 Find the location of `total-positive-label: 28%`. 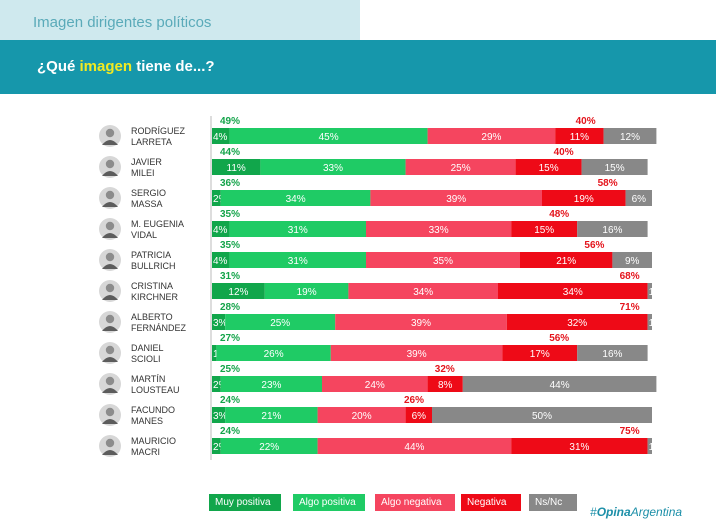

total-positive-label: 28% is located at coordinates (230, 307).